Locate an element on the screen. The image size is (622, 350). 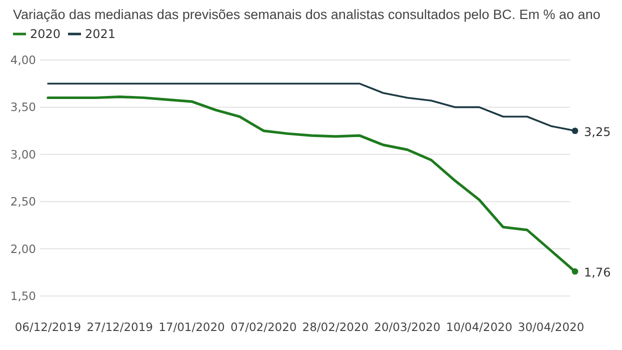
legend-label: 2021 is located at coordinates (100, 34).